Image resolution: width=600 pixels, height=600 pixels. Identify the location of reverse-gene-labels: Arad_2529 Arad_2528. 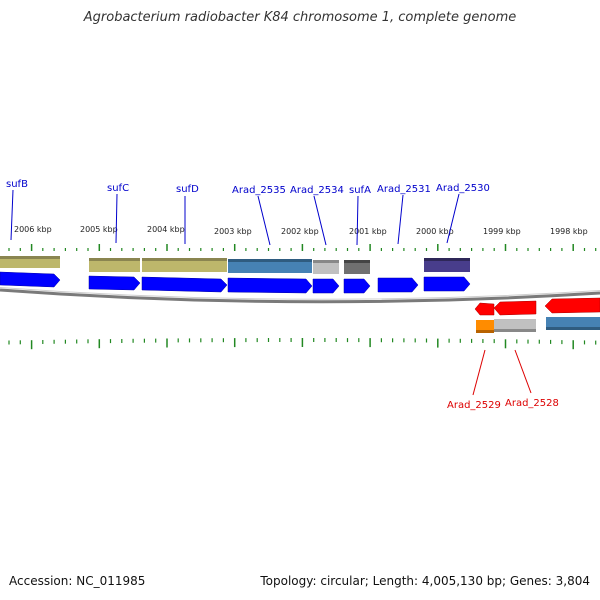
(503, 404).